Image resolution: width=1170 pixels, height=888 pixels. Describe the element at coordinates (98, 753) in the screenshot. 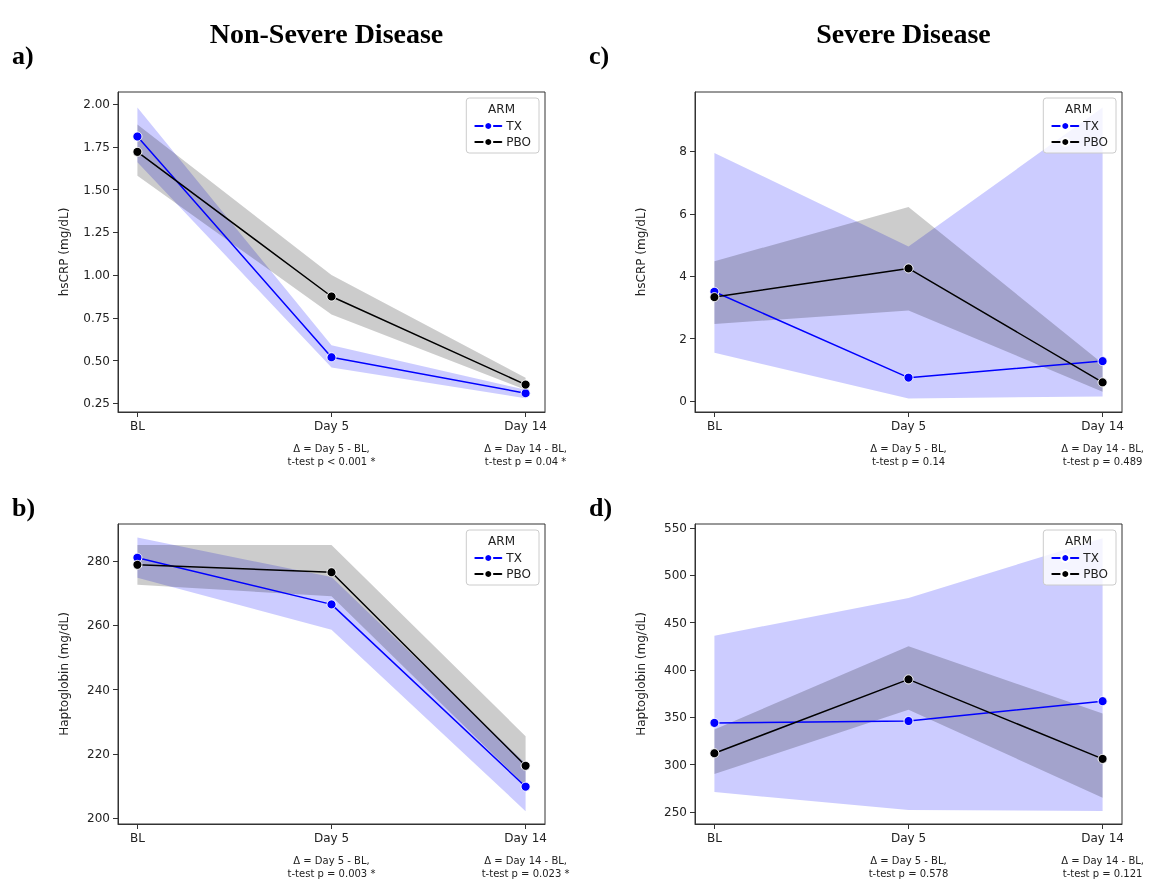

I see `y-tick-label: 220` at that location.